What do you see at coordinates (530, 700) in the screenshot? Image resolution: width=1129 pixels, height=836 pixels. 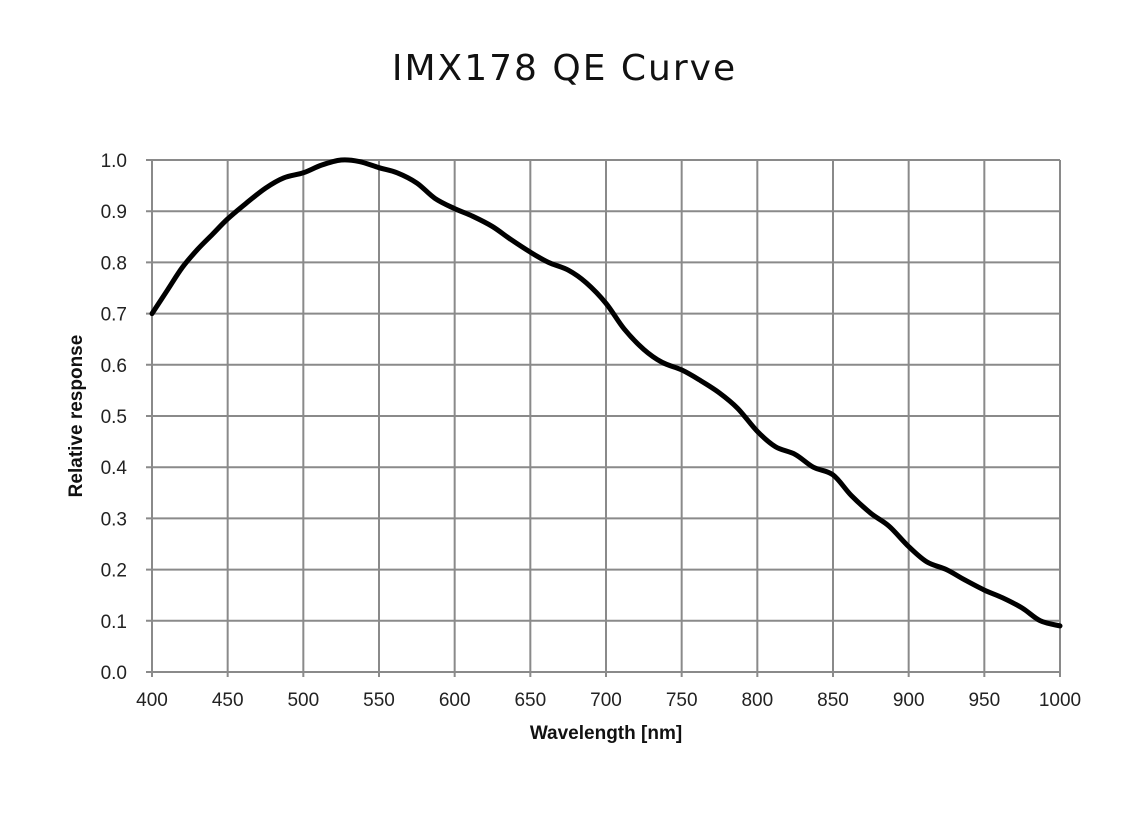 I see `x-tick-label-650: 650` at bounding box center [530, 700].